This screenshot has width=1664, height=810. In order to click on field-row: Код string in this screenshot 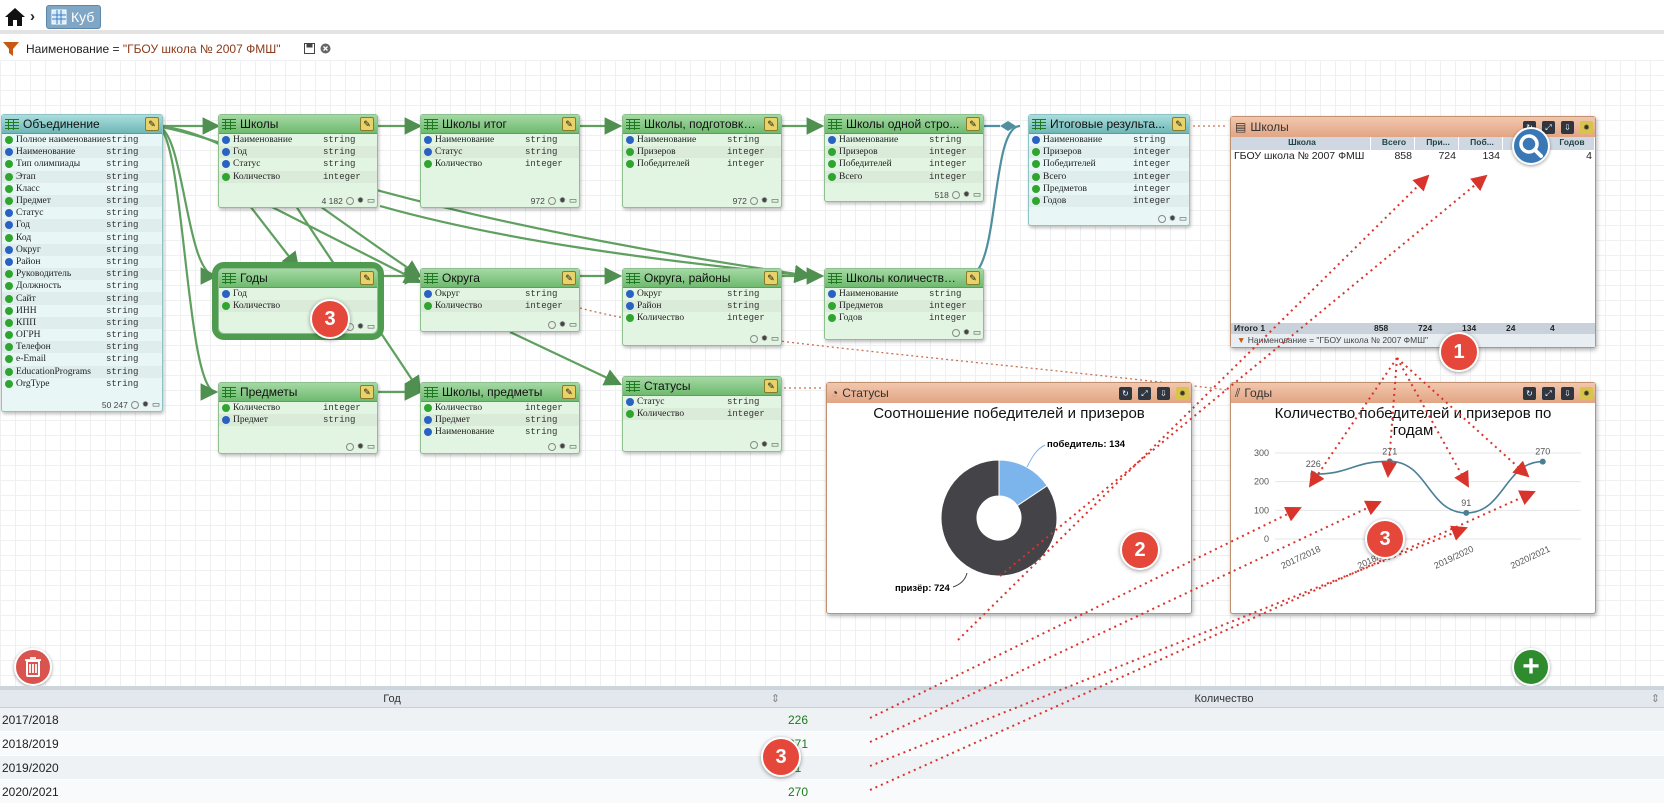, I will do `click(82, 238)`.